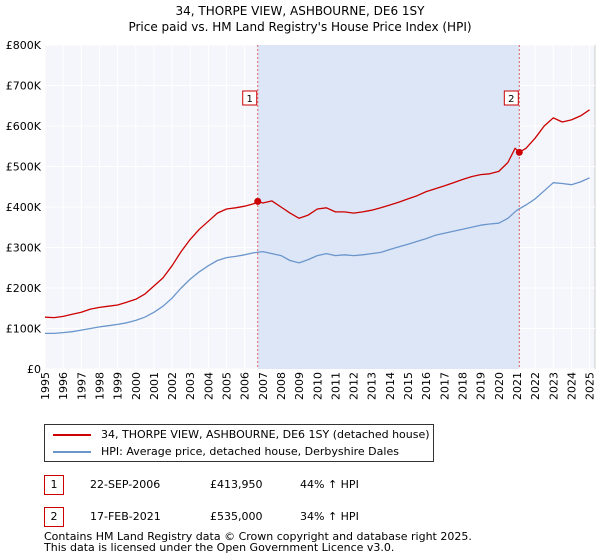 The image size is (600, 560). Describe the element at coordinates (99, 386) in the screenshot. I see `x-tick-label: 1998` at that location.